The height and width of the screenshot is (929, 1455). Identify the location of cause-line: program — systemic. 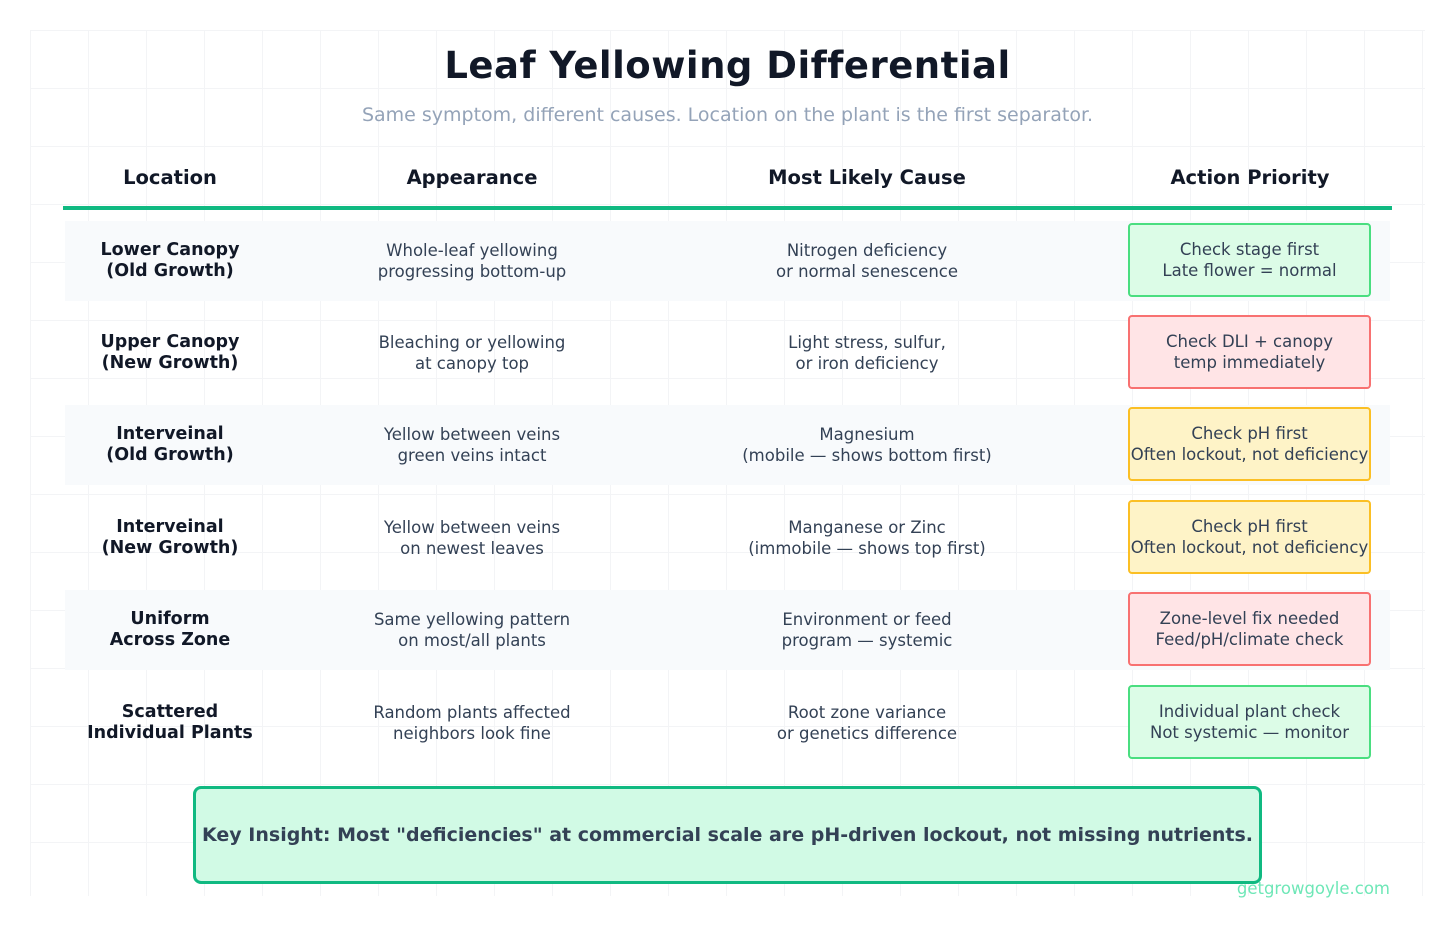
(867, 640).